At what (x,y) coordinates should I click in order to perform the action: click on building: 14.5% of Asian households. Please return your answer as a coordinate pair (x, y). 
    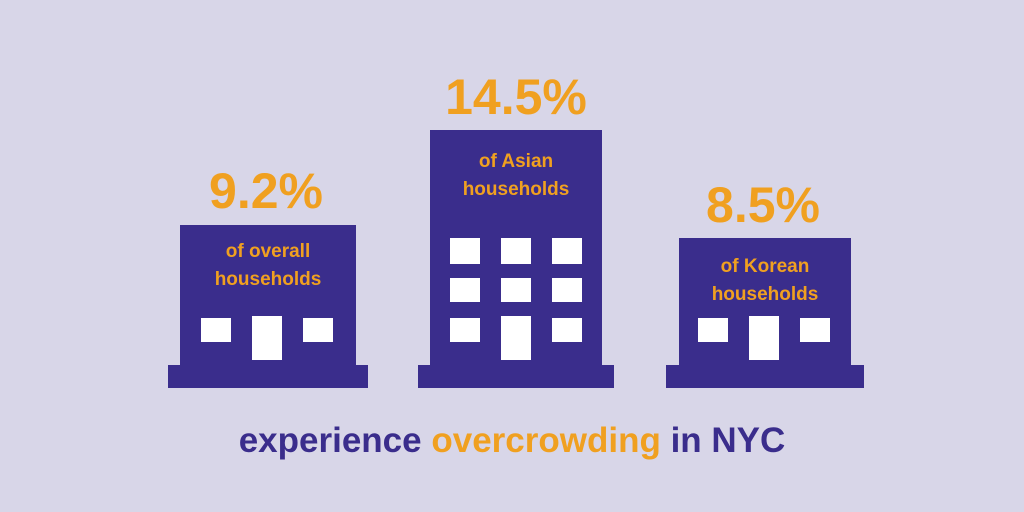
    Looking at the image, I should click on (516, 228).